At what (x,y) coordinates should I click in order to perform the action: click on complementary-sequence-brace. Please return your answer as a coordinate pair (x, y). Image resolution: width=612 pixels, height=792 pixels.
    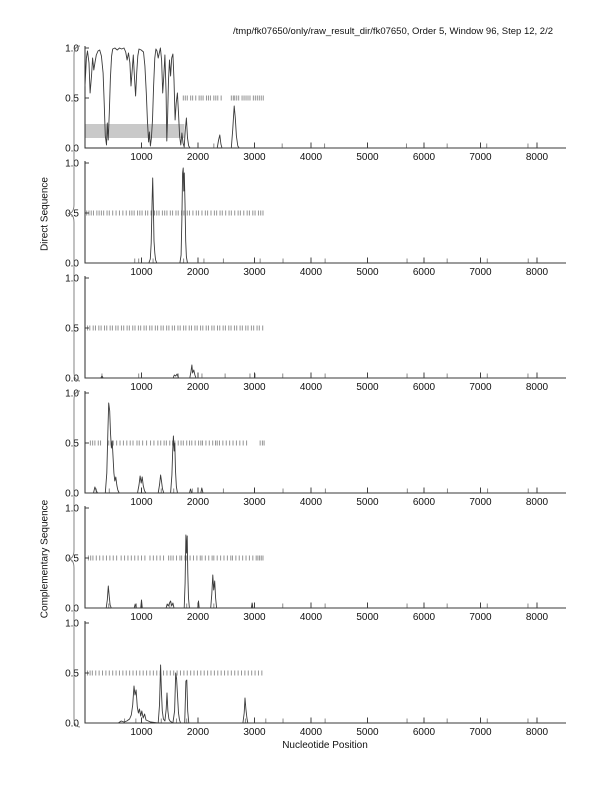
    Looking at the image, I should click on (74, 559).